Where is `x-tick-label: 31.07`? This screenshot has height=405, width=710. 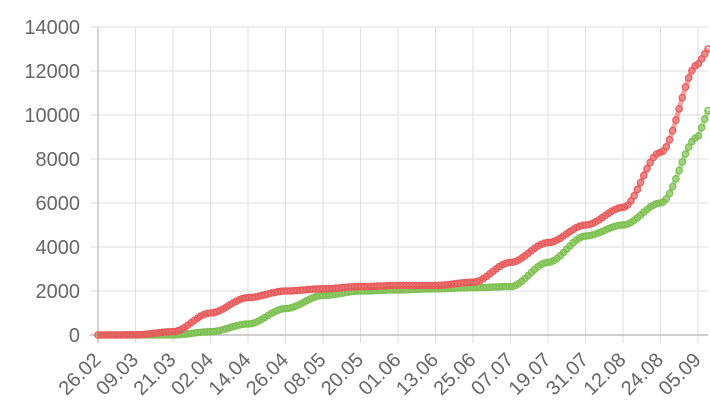
x-tick-label: 31.07 is located at coordinates (567, 374).